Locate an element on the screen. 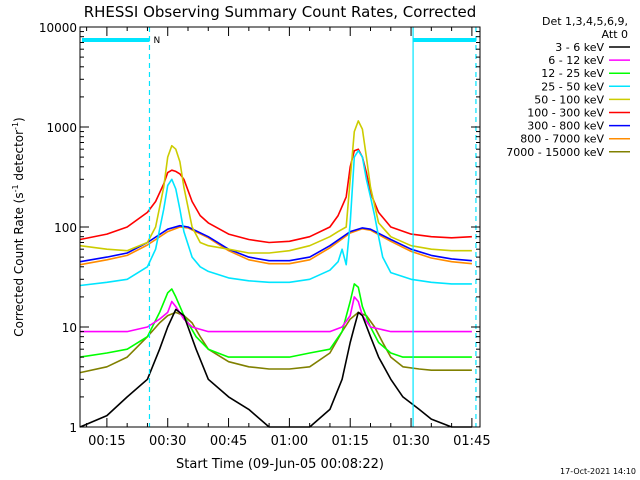  x-tick-label-3: 01:00 is located at coordinates (289, 441).